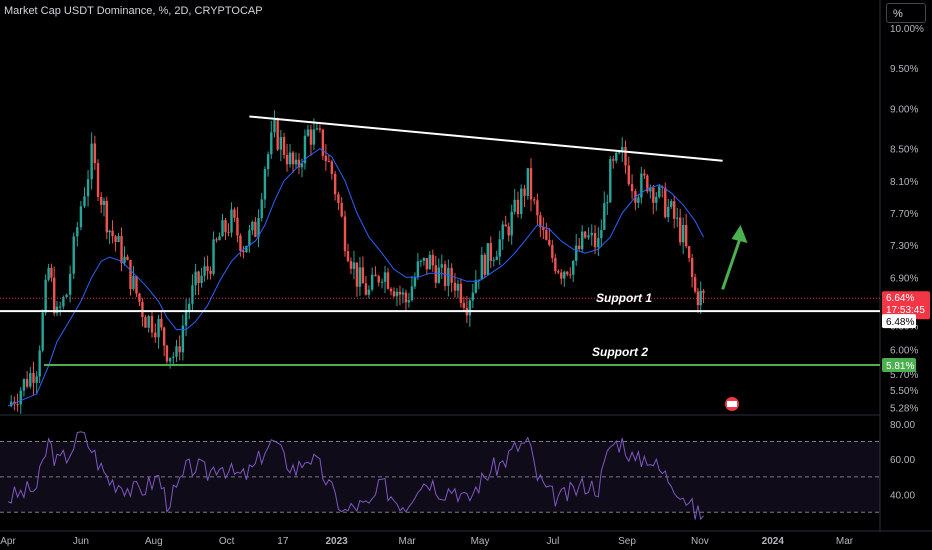 The height and width of the screenshot is (550, 932). Describe the element at coordinates (620, 352) in the screenshot. I see `support-2-label: Support 2` at that location.